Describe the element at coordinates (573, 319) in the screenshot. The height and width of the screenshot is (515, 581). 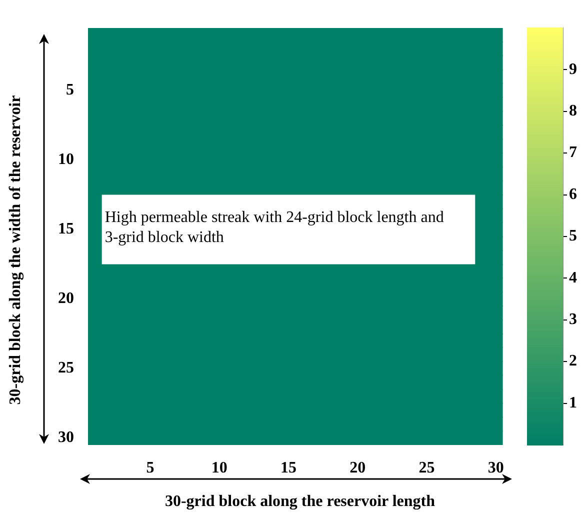
I see `color-bar-label: 3` at that location.